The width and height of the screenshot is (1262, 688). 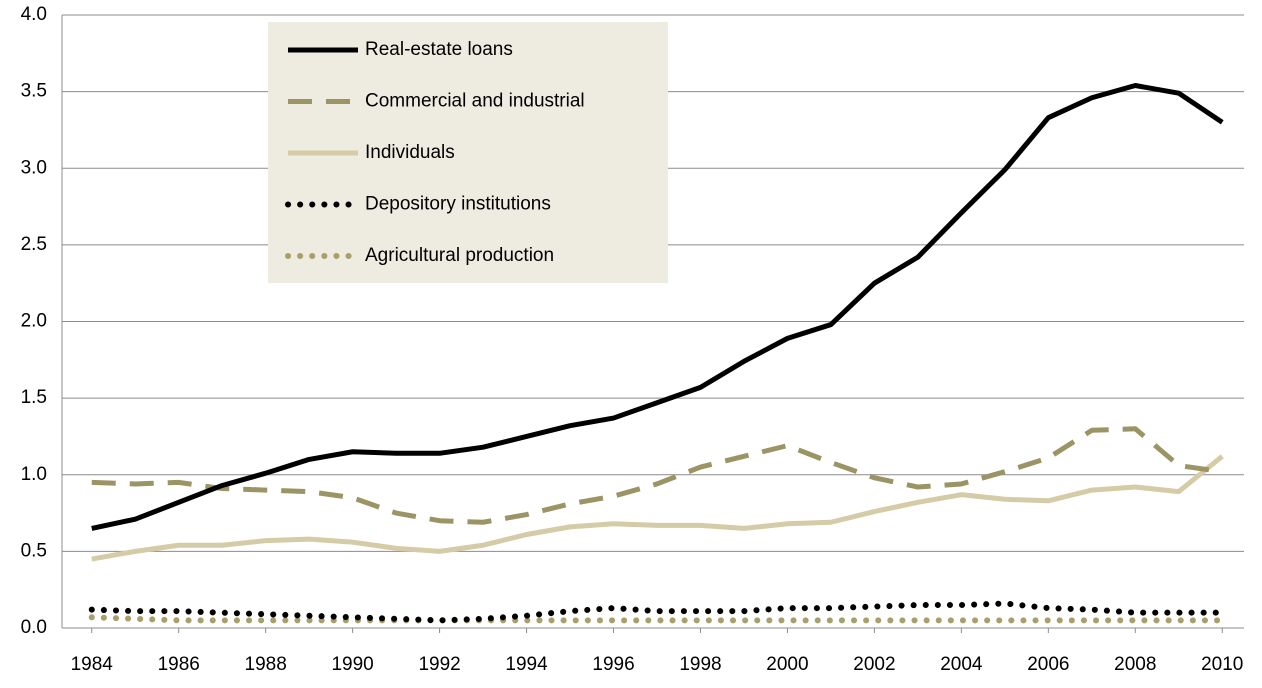 I want to click on y-tick-label: 0.5, so click(x=34, y=550).